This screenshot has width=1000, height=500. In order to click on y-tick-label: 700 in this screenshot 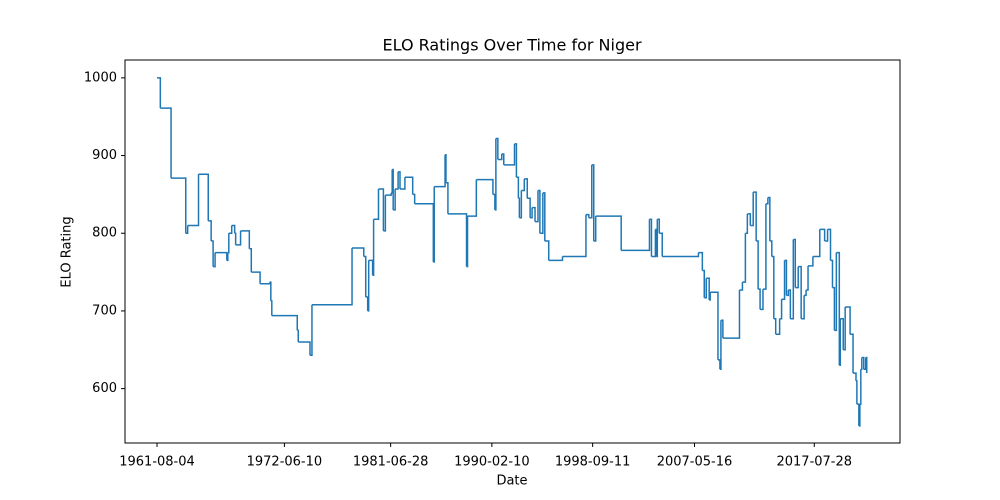, I will do `click(104, 310)`.